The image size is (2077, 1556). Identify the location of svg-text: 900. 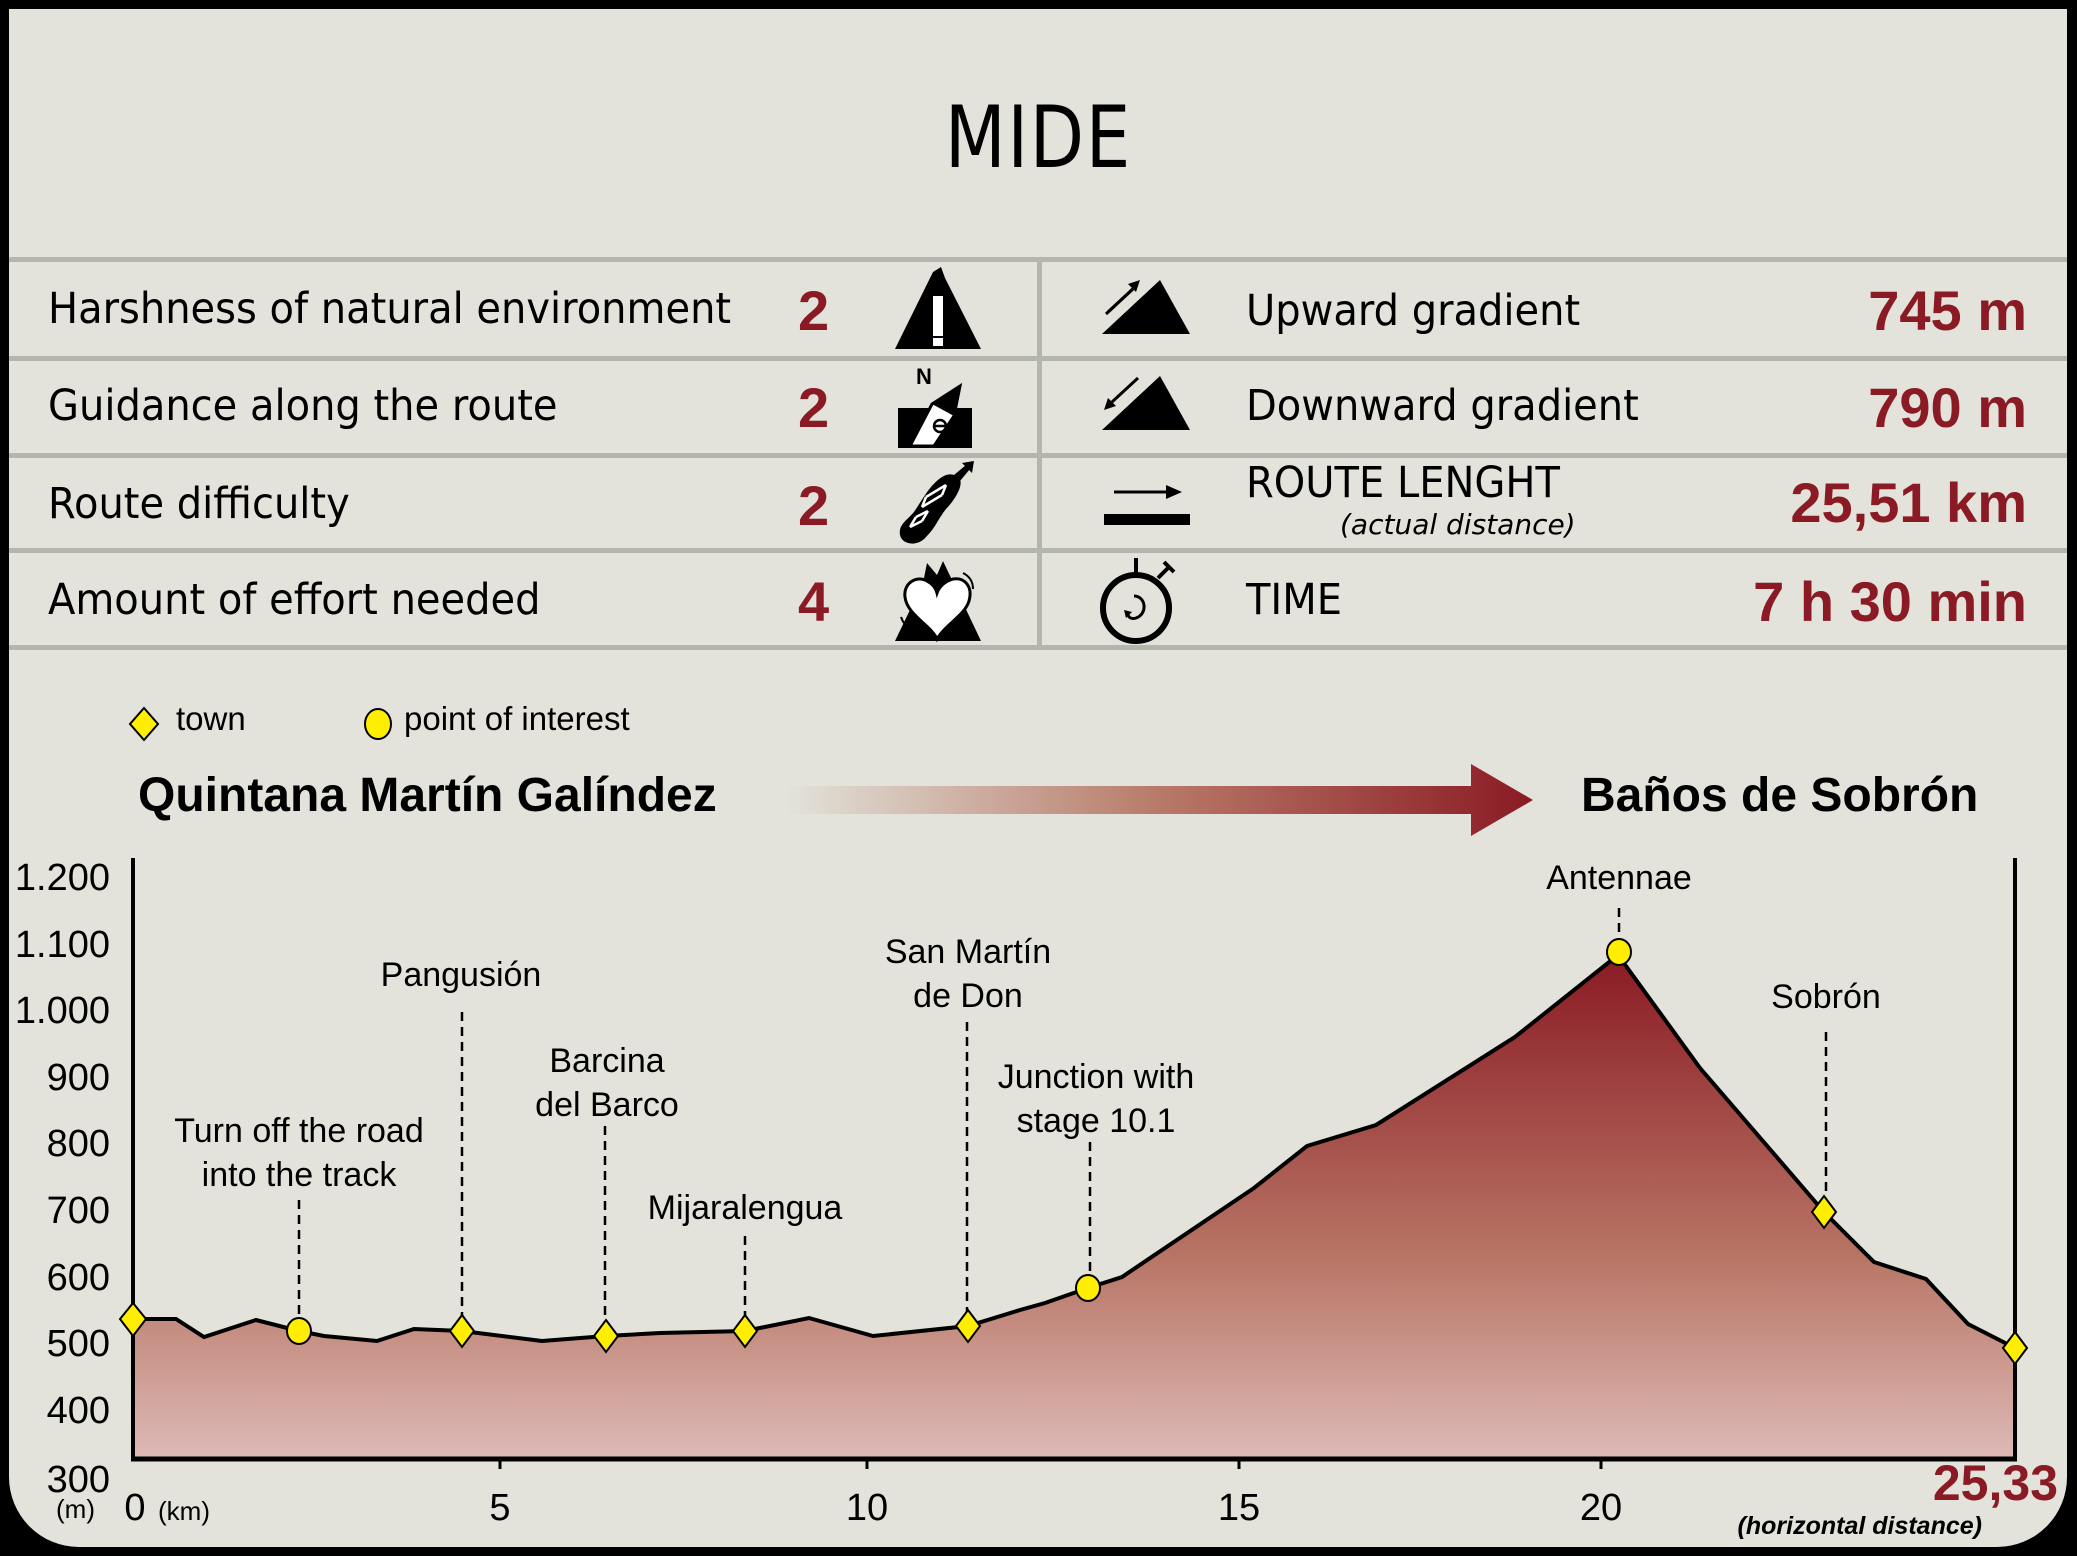
(78, 1078).